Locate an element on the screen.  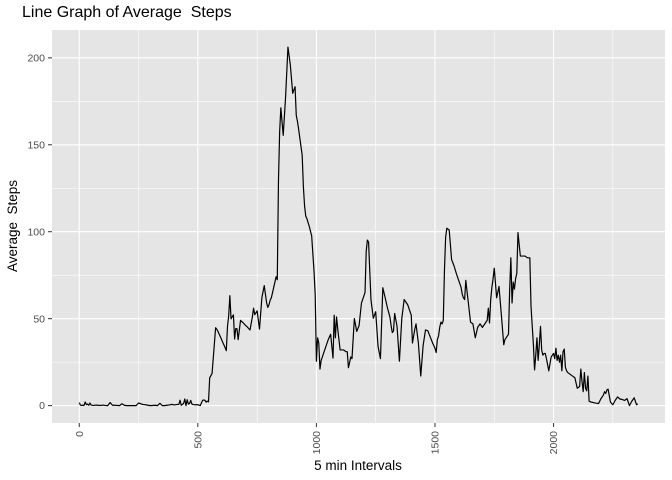
x-tick-label: 500 is located at coordinates (198, 440).